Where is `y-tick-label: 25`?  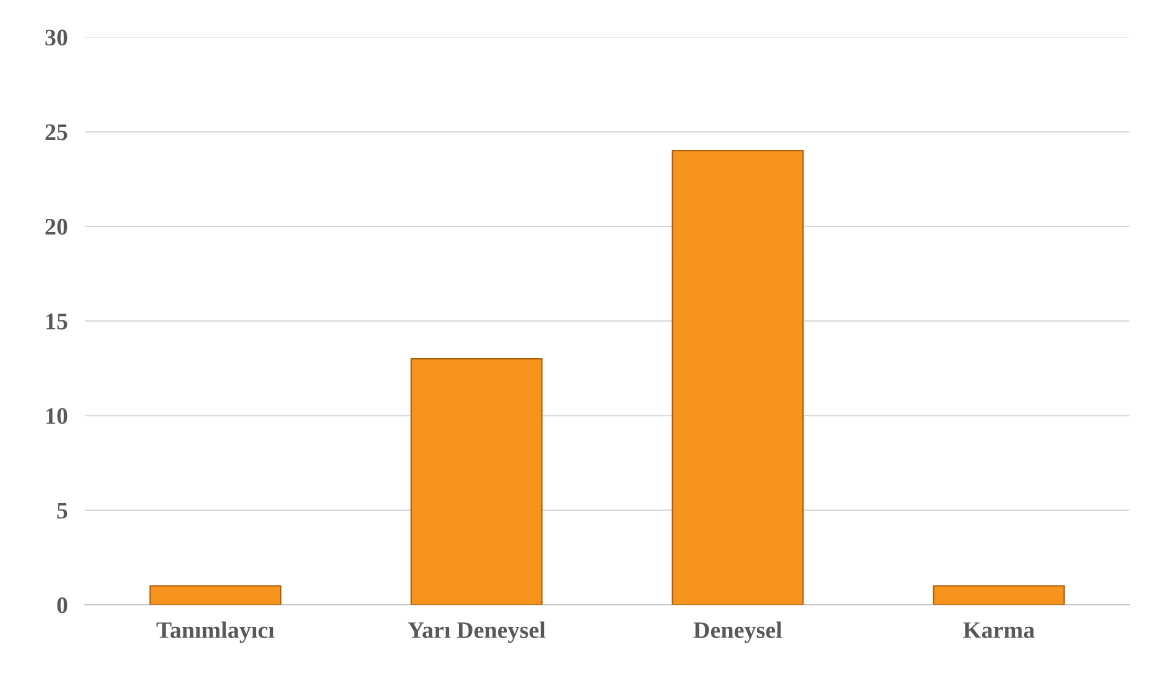 y-tick-label: 25 is located at coordinates (56, 132).